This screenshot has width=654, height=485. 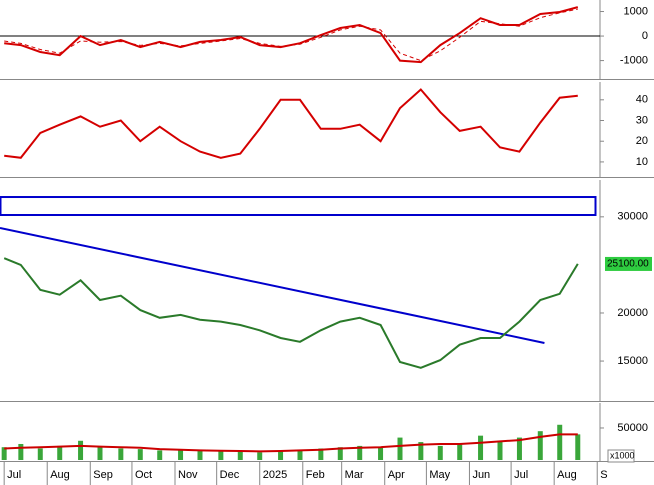 What do you see at coordinates (634, 60) in the screenshot?
I see `y-tick-label: -1000` at bounding box center [634, 60].